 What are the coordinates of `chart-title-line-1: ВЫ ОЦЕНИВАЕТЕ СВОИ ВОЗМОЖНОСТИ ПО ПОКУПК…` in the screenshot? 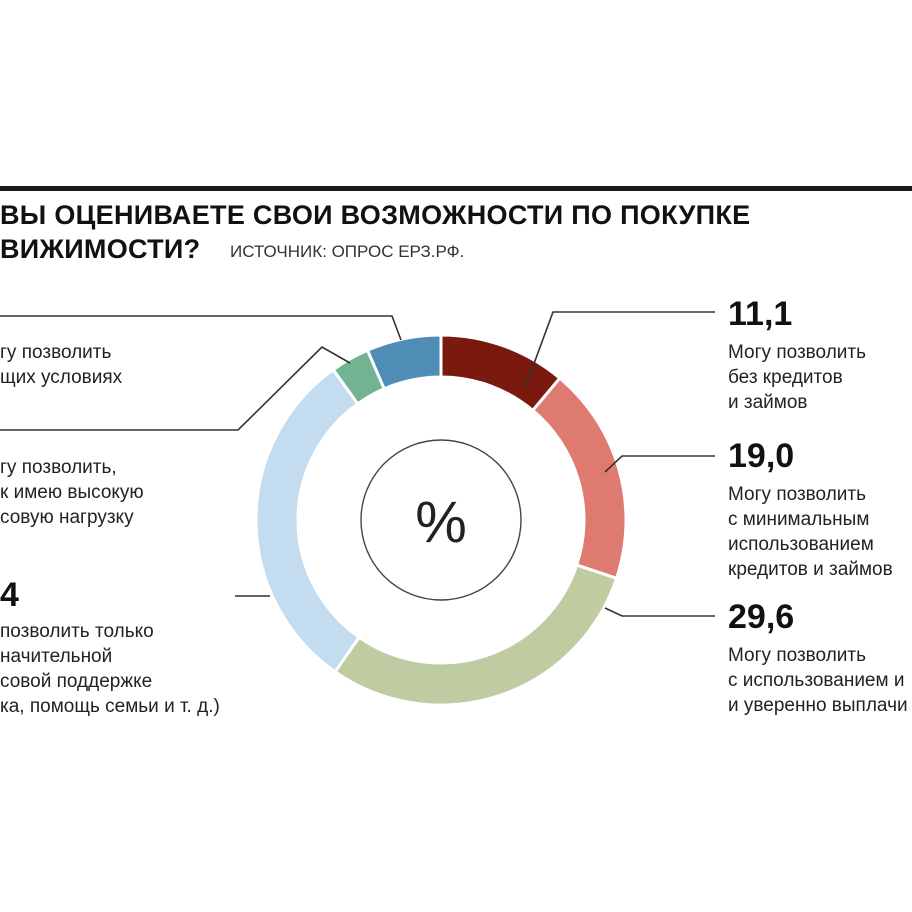 It's located at (375, 215).